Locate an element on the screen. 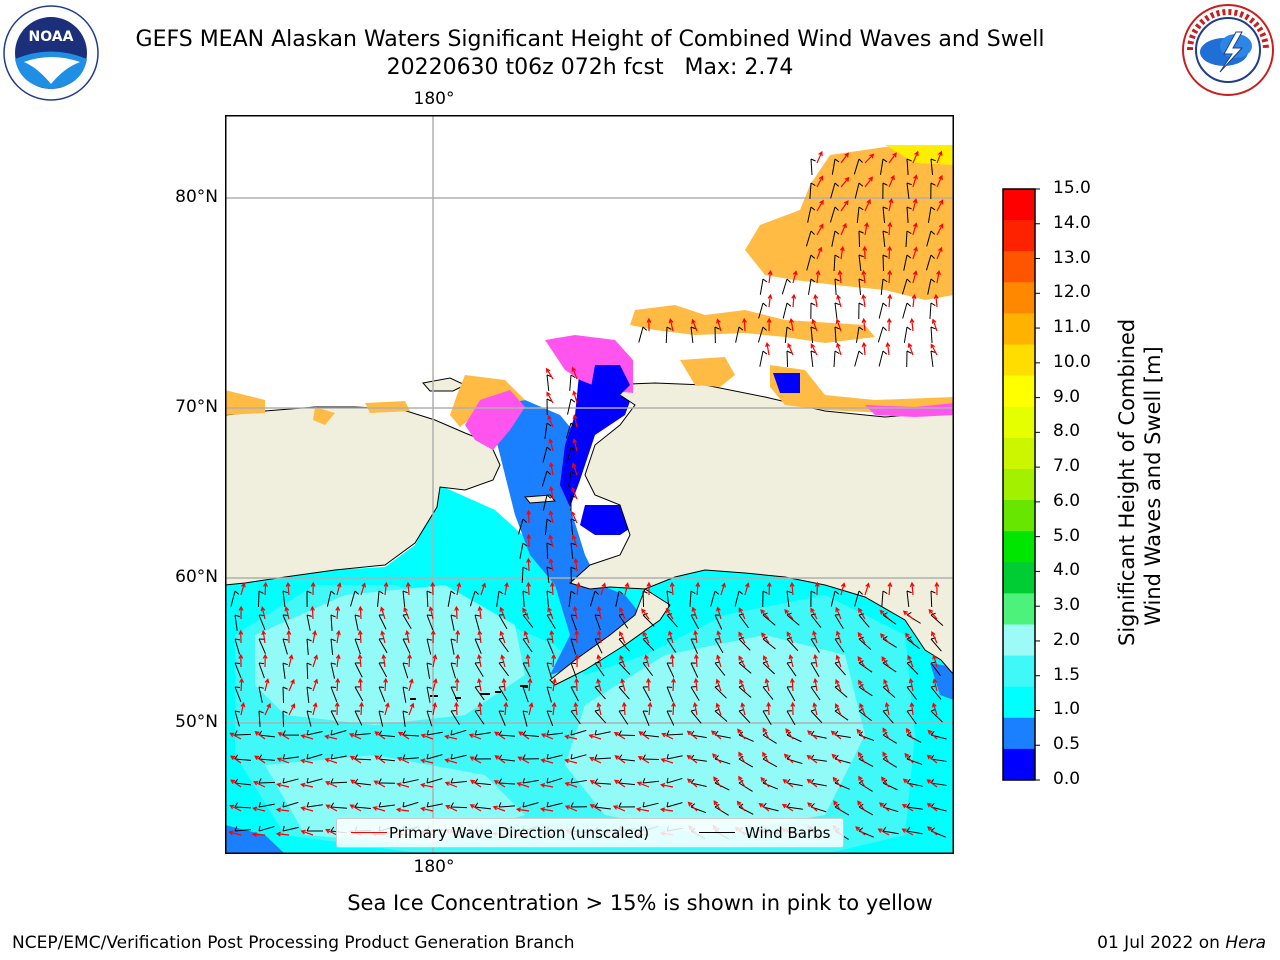 This screenshot has width=1280, height=960. very-shallow-region is located at coordinates (596, 436).